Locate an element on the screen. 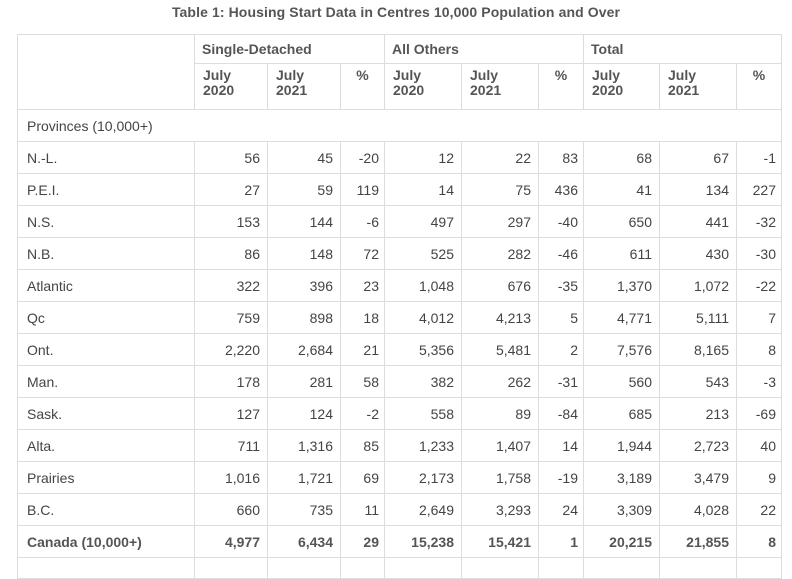 The height and width of the screenshot is (579, 792). table-row: Alta. 711 1,316 85 1,233 1,407 14 1,944 2,723 40 is located at coordinates (399, 445).